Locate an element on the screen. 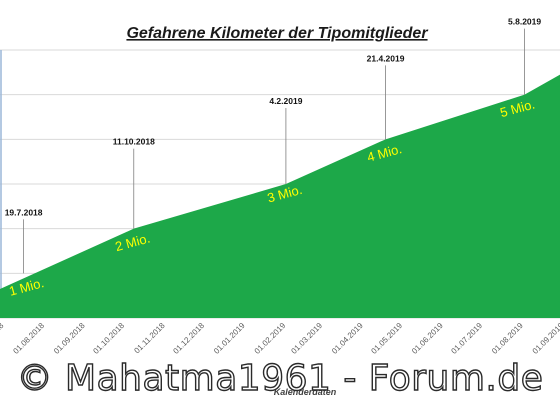 The width and height of the screenshot is (560, 420). x-tick-label: 01.12.2018 is located at coordinates (188, 338).